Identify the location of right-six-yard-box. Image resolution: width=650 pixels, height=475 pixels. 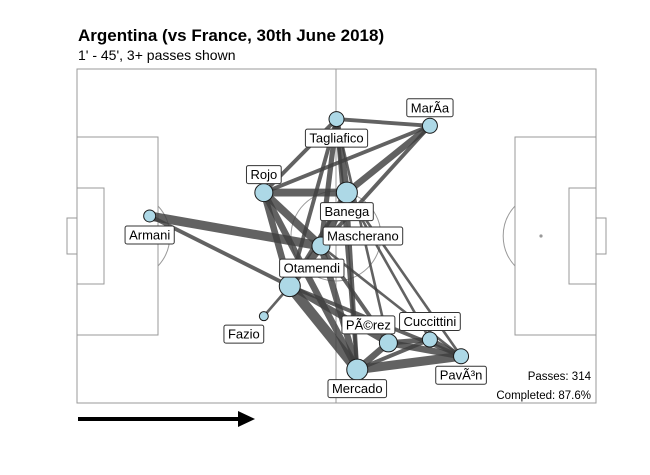
(582, 236).